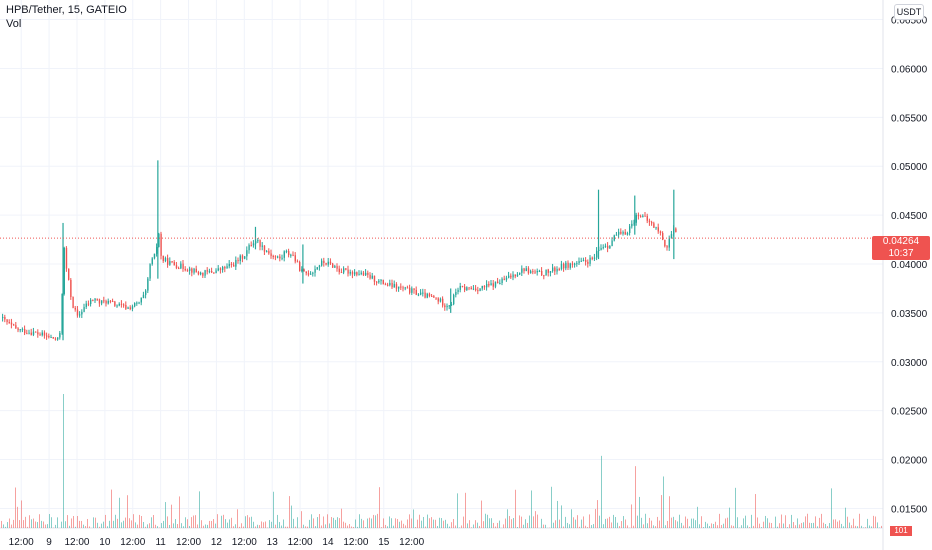 The height and width of the screenshot is (550, 932). Describe the element at coordinates (909, 12) in the screenshot. I see `currency-button: USDT` at that location.